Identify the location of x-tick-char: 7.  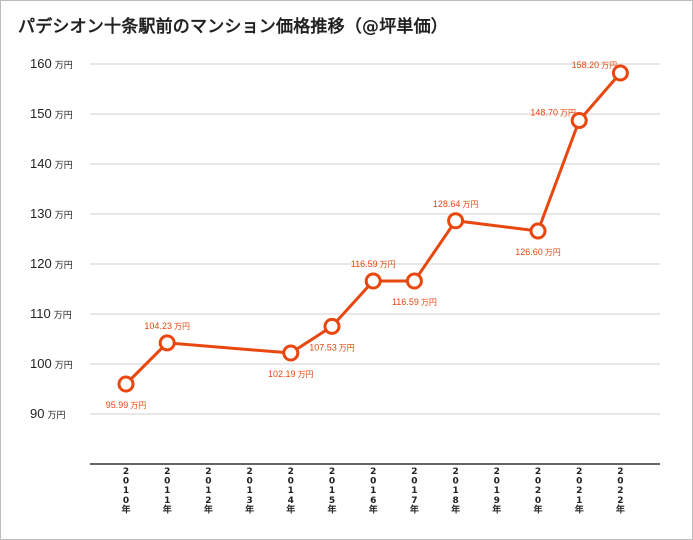
(414, 501).